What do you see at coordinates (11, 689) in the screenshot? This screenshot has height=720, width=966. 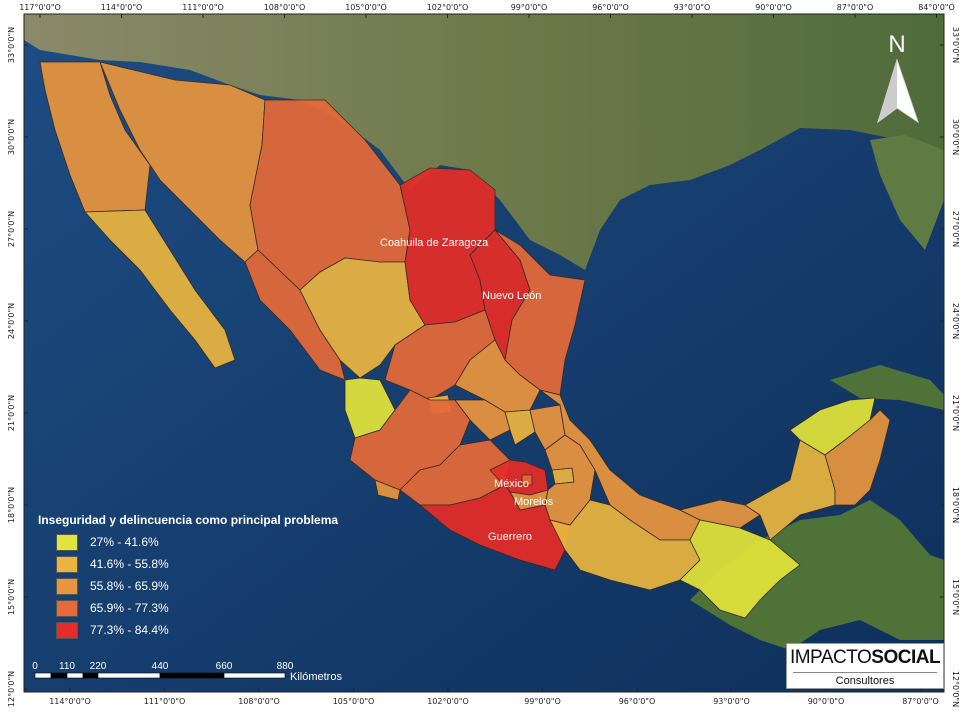 I see `graticule-label-left: 12°0'0"N` at bounding box center [11, 689].